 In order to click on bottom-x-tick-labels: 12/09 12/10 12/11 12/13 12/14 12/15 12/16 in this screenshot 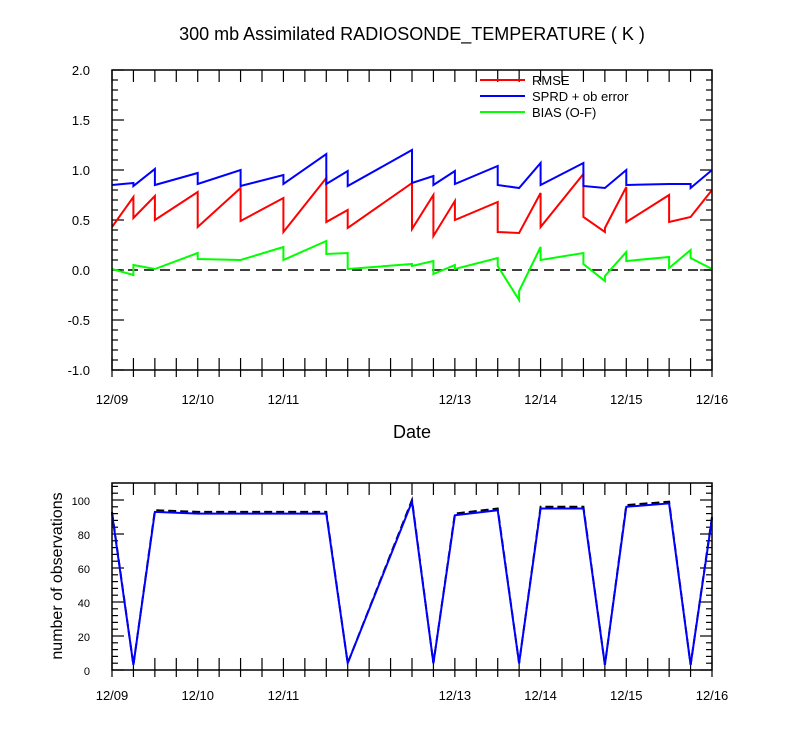, I will do `click(412, 695)`.